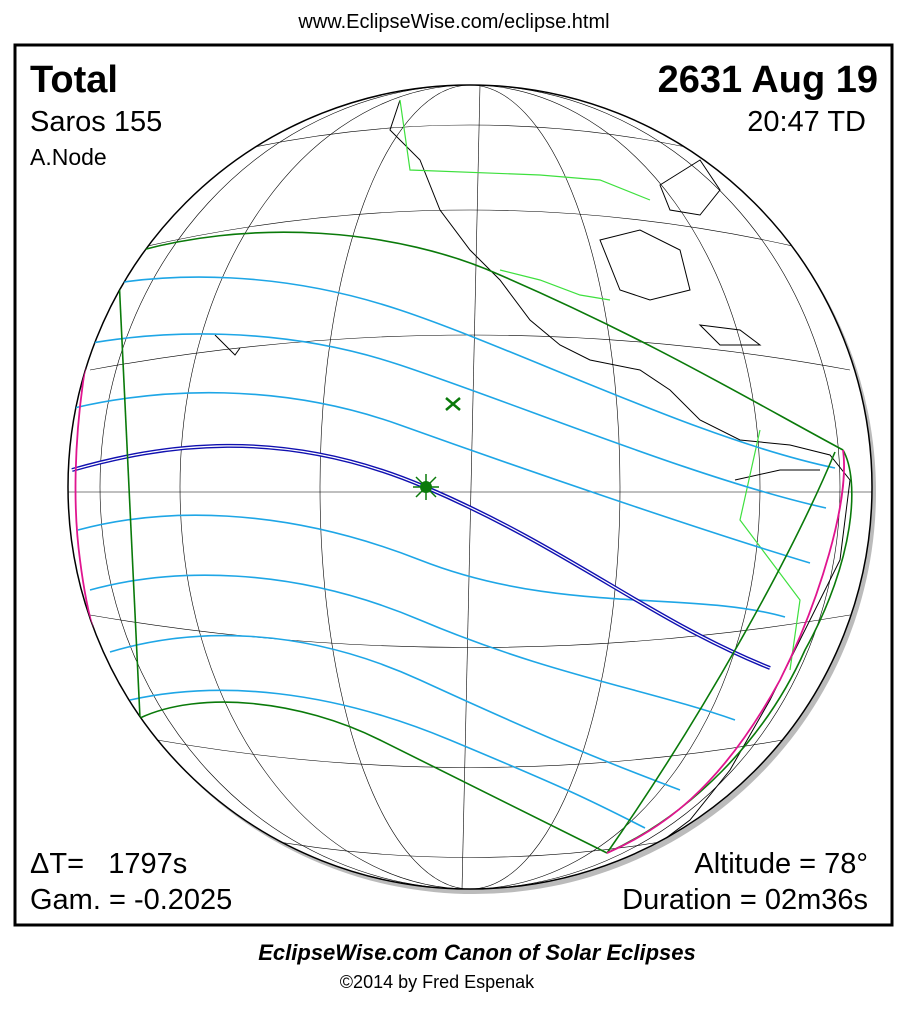  I want to click on central-point-star, so click(426, 487).